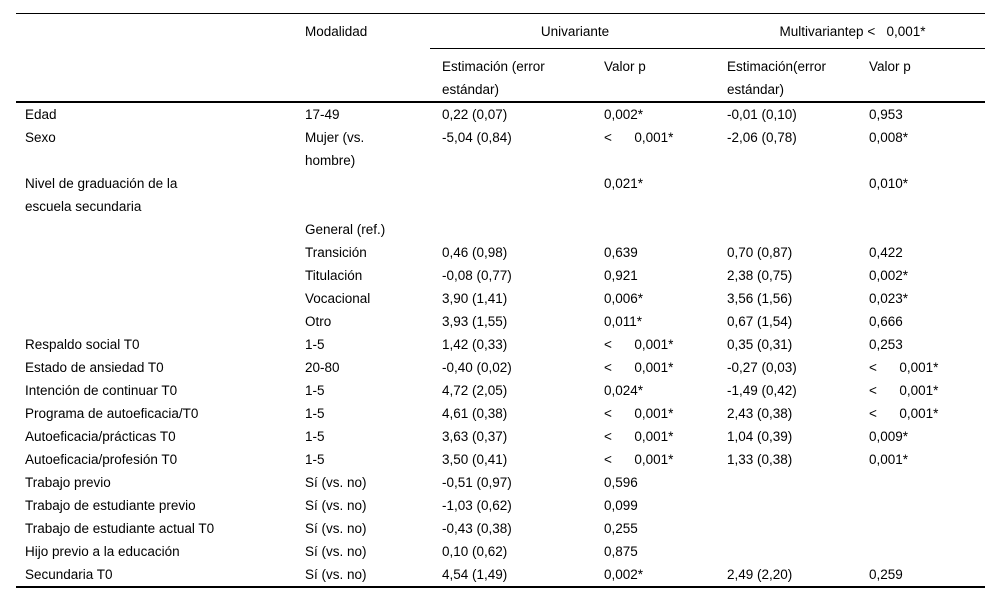  What do you see at coordinates (477, 482) in the screenshot?
I see `cell-estimacion-univariante: -0,51 (0,97)` at bounding box center [477, 482].